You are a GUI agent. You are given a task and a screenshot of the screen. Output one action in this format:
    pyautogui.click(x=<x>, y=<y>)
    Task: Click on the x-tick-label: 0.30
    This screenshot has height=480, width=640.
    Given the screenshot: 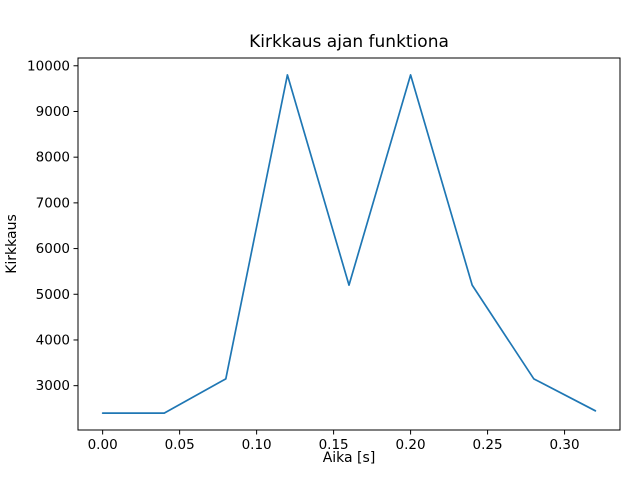 What is the action you would take?
    pyautogui.click(x=565, y=445)
    